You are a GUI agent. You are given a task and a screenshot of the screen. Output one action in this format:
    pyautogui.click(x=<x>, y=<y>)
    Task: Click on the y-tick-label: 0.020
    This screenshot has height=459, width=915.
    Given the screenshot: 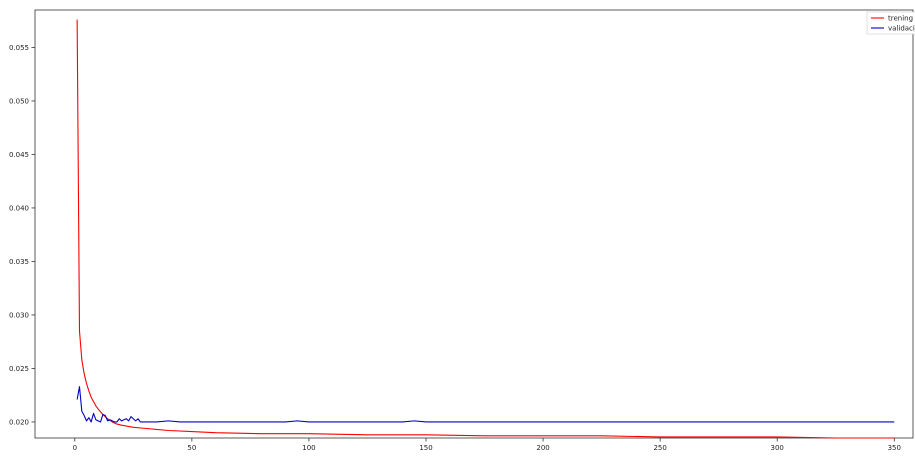 What is the action you would take?
    pyautogui.click(x=19, y=422)
    